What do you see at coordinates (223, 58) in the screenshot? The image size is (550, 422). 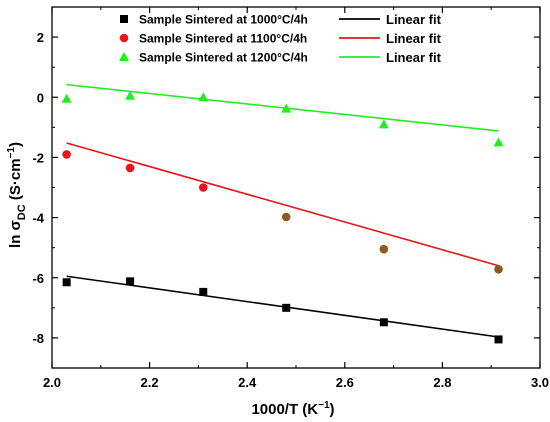 I see `legend-label-series-3: Sample Sintered at 1200°C/4h` at bounding box center [223, 58].